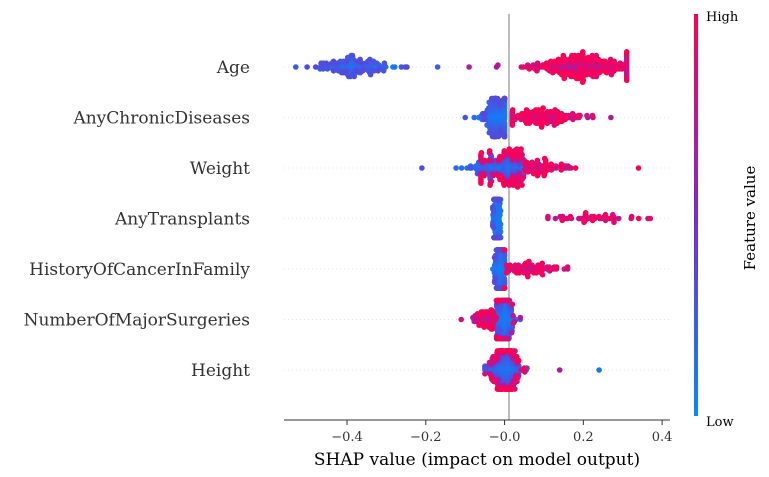 Image resolution: width=769 pixels, height=477 pixels. I want to click on feature-label: AnyChronicDiseases, so click(161, 119).